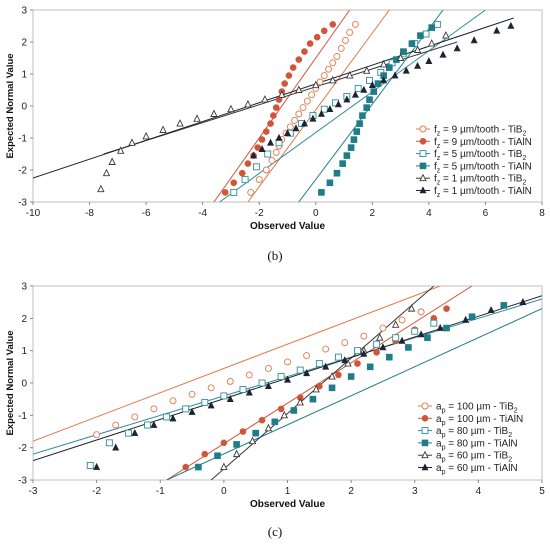  Describe the element at coordinates (486, 213) in the screenshot. I see `chart-b-x-tick-label: 6` at that location.